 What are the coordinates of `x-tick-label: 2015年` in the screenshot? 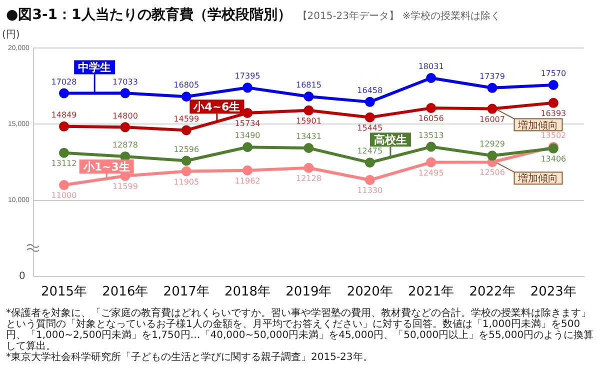 It's located at (64, 292).